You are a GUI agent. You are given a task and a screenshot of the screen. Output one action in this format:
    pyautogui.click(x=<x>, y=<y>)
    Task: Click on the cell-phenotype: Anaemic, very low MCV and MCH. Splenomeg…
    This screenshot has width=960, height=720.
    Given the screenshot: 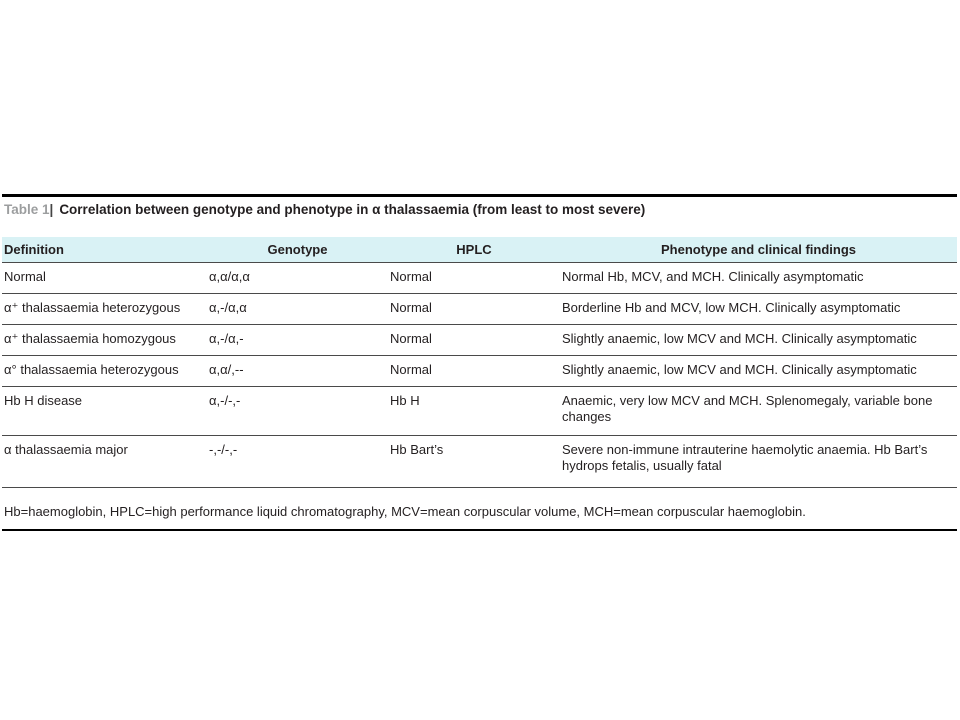 What is the action you would take?
    pyautogui.click(x=758, y=411)
    